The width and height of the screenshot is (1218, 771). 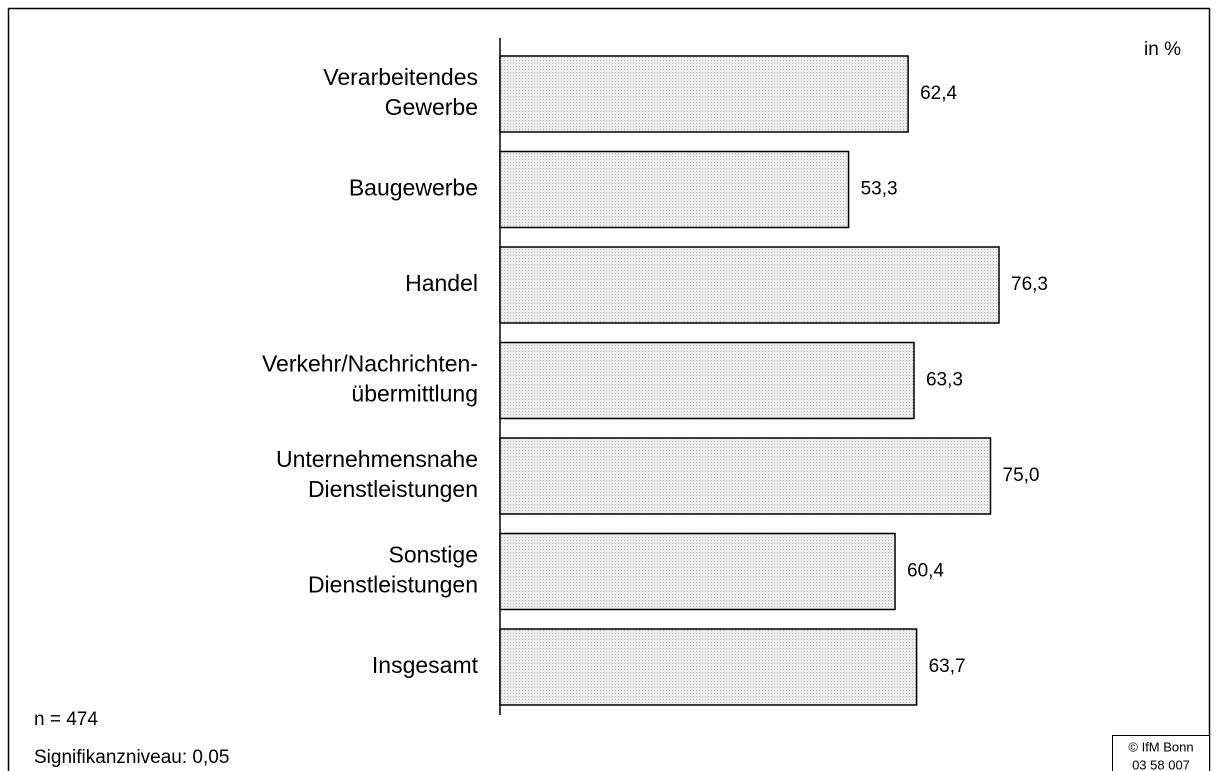 I want to click on value-label: 63,7, so click(x=947, y=666).